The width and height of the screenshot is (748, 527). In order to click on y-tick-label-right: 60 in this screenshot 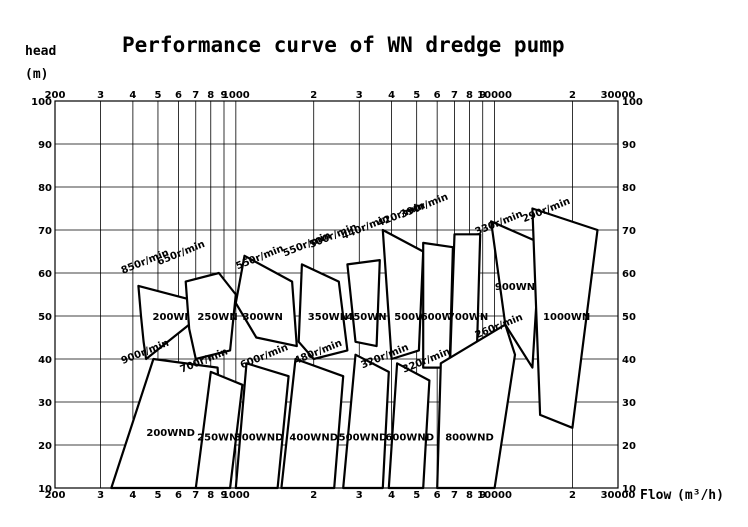, I will do `click(629, 274)`.